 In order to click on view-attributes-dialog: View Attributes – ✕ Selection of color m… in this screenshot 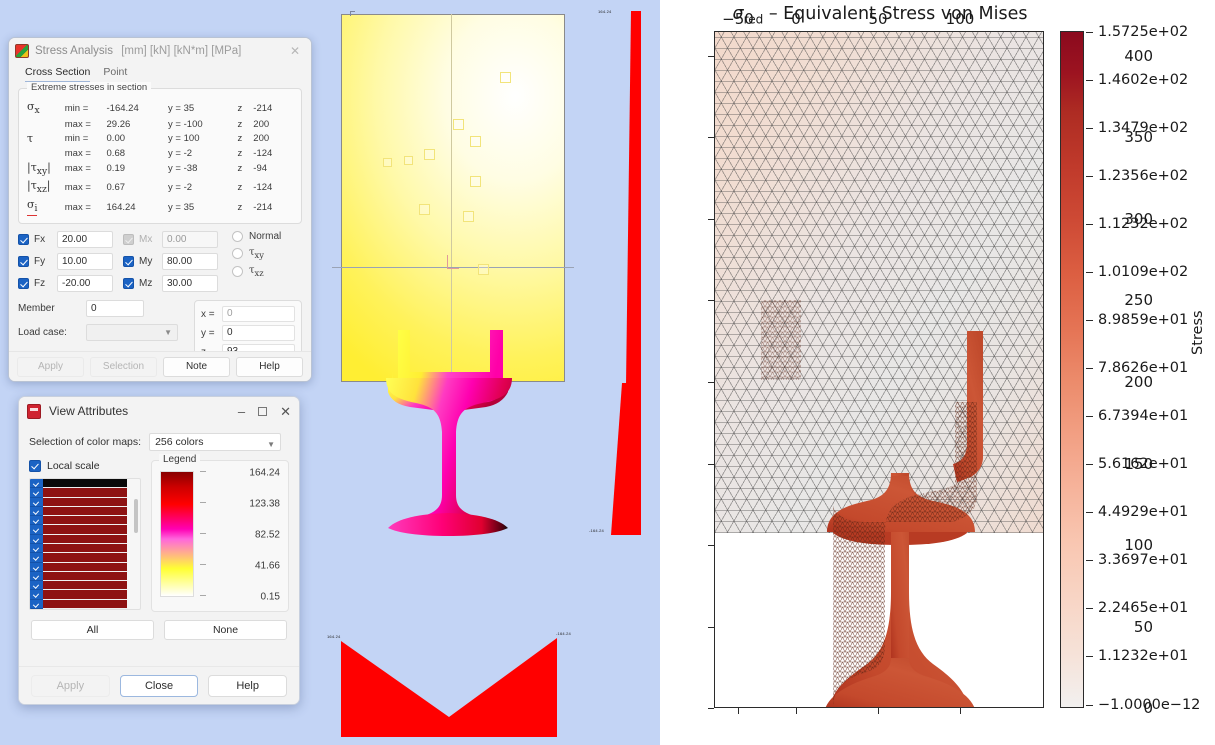, I will do `click(159, 550)`.